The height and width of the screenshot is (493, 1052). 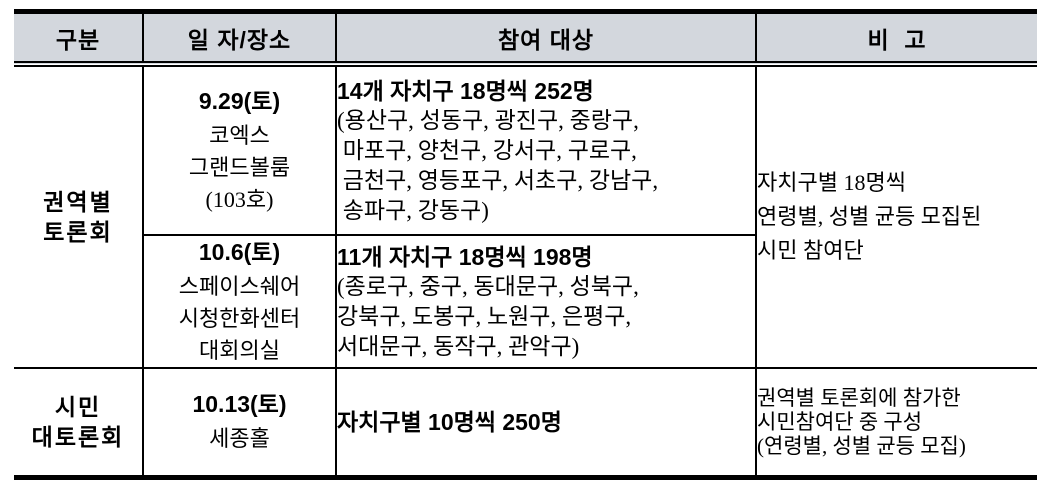 I want to click on regional-note-line2: 연령별, 성별 균등 모집된, so click(x=869, y=216).